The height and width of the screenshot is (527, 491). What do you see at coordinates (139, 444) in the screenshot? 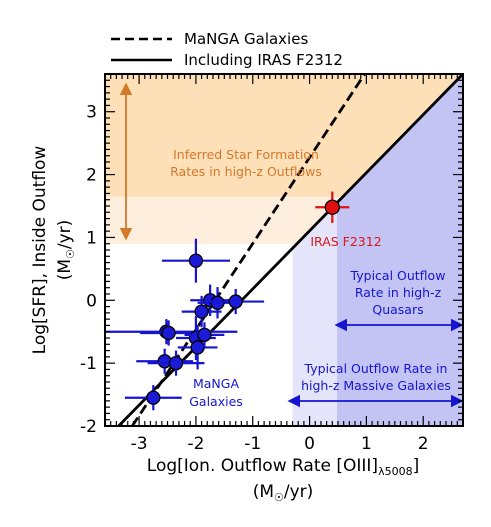
I see `x-tick-label: -3` at bounding box center [139, 444].